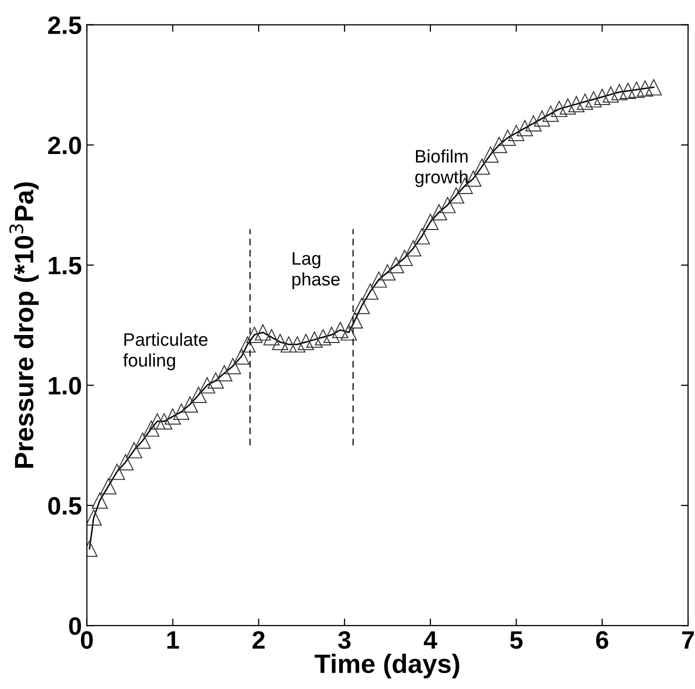 This screenshot has width=695, height=689. What do you see at coordinates (75, 626) in the screenshot?
I see `y-tick-label: 0` at bounding box center [75, 626].